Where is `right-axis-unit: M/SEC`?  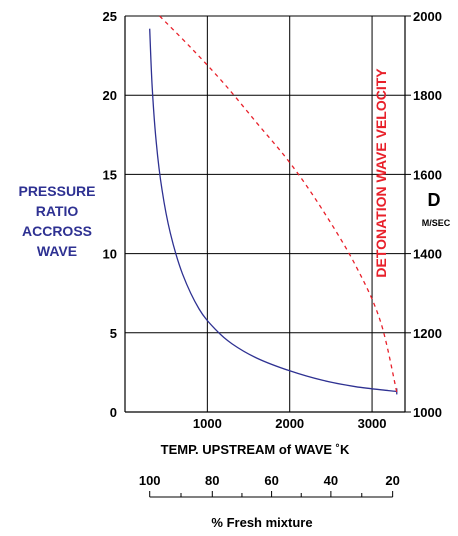 right-axis-unit: M/SEC is located at coordinates (436, 223).